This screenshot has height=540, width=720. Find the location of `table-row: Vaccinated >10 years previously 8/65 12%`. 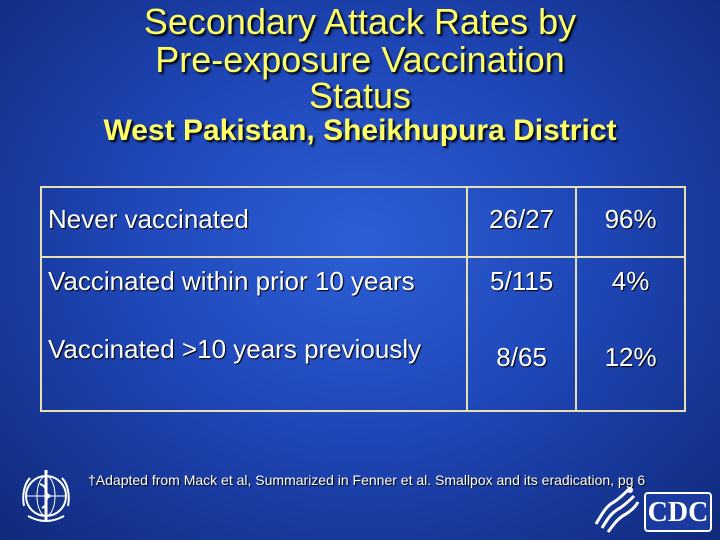

table-row: Vaccinated >10 years previously 8/65 12% is located at coordinates (363, 372).